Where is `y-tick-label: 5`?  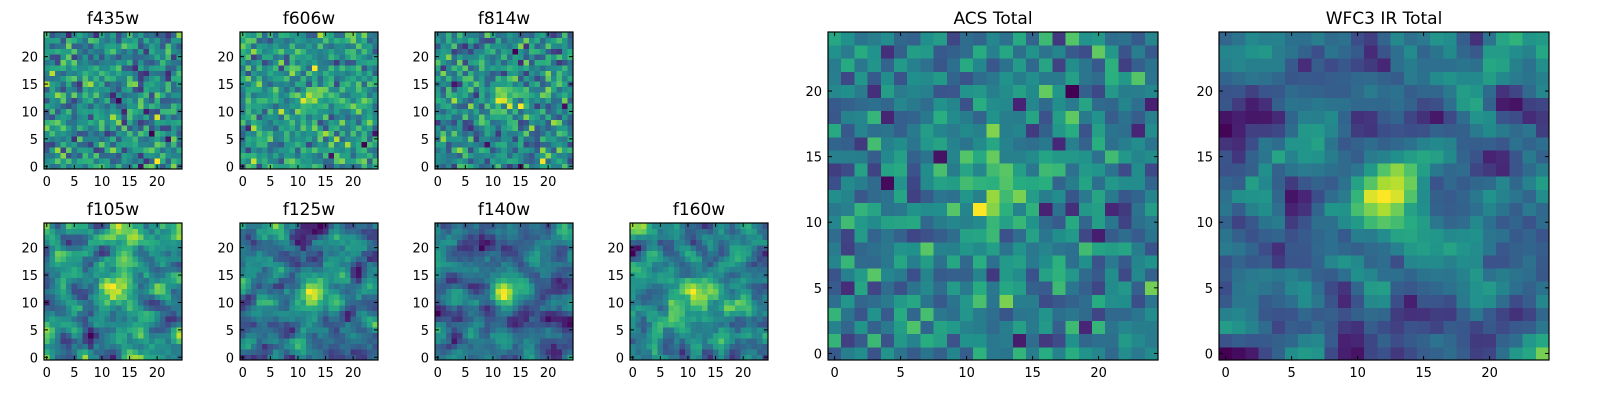
y-tick-label: 5 is located at coordinates (230, 140).